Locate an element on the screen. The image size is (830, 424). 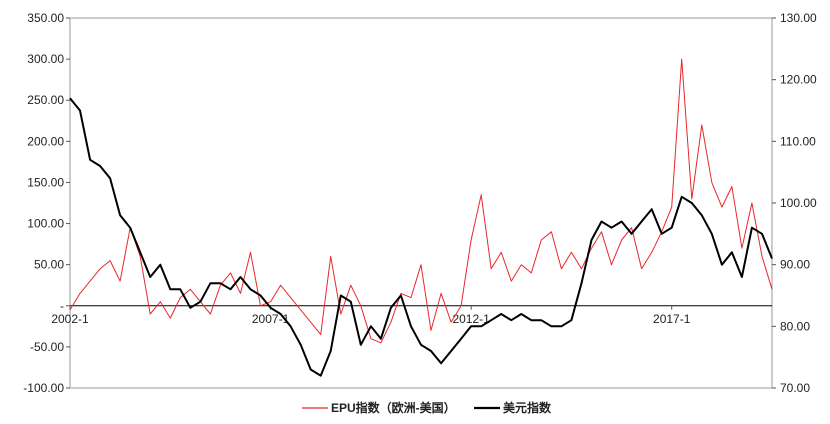
x-axis: 2002-1 2007-1 2012-1 2017-1 is located at coordinates (371, 315).